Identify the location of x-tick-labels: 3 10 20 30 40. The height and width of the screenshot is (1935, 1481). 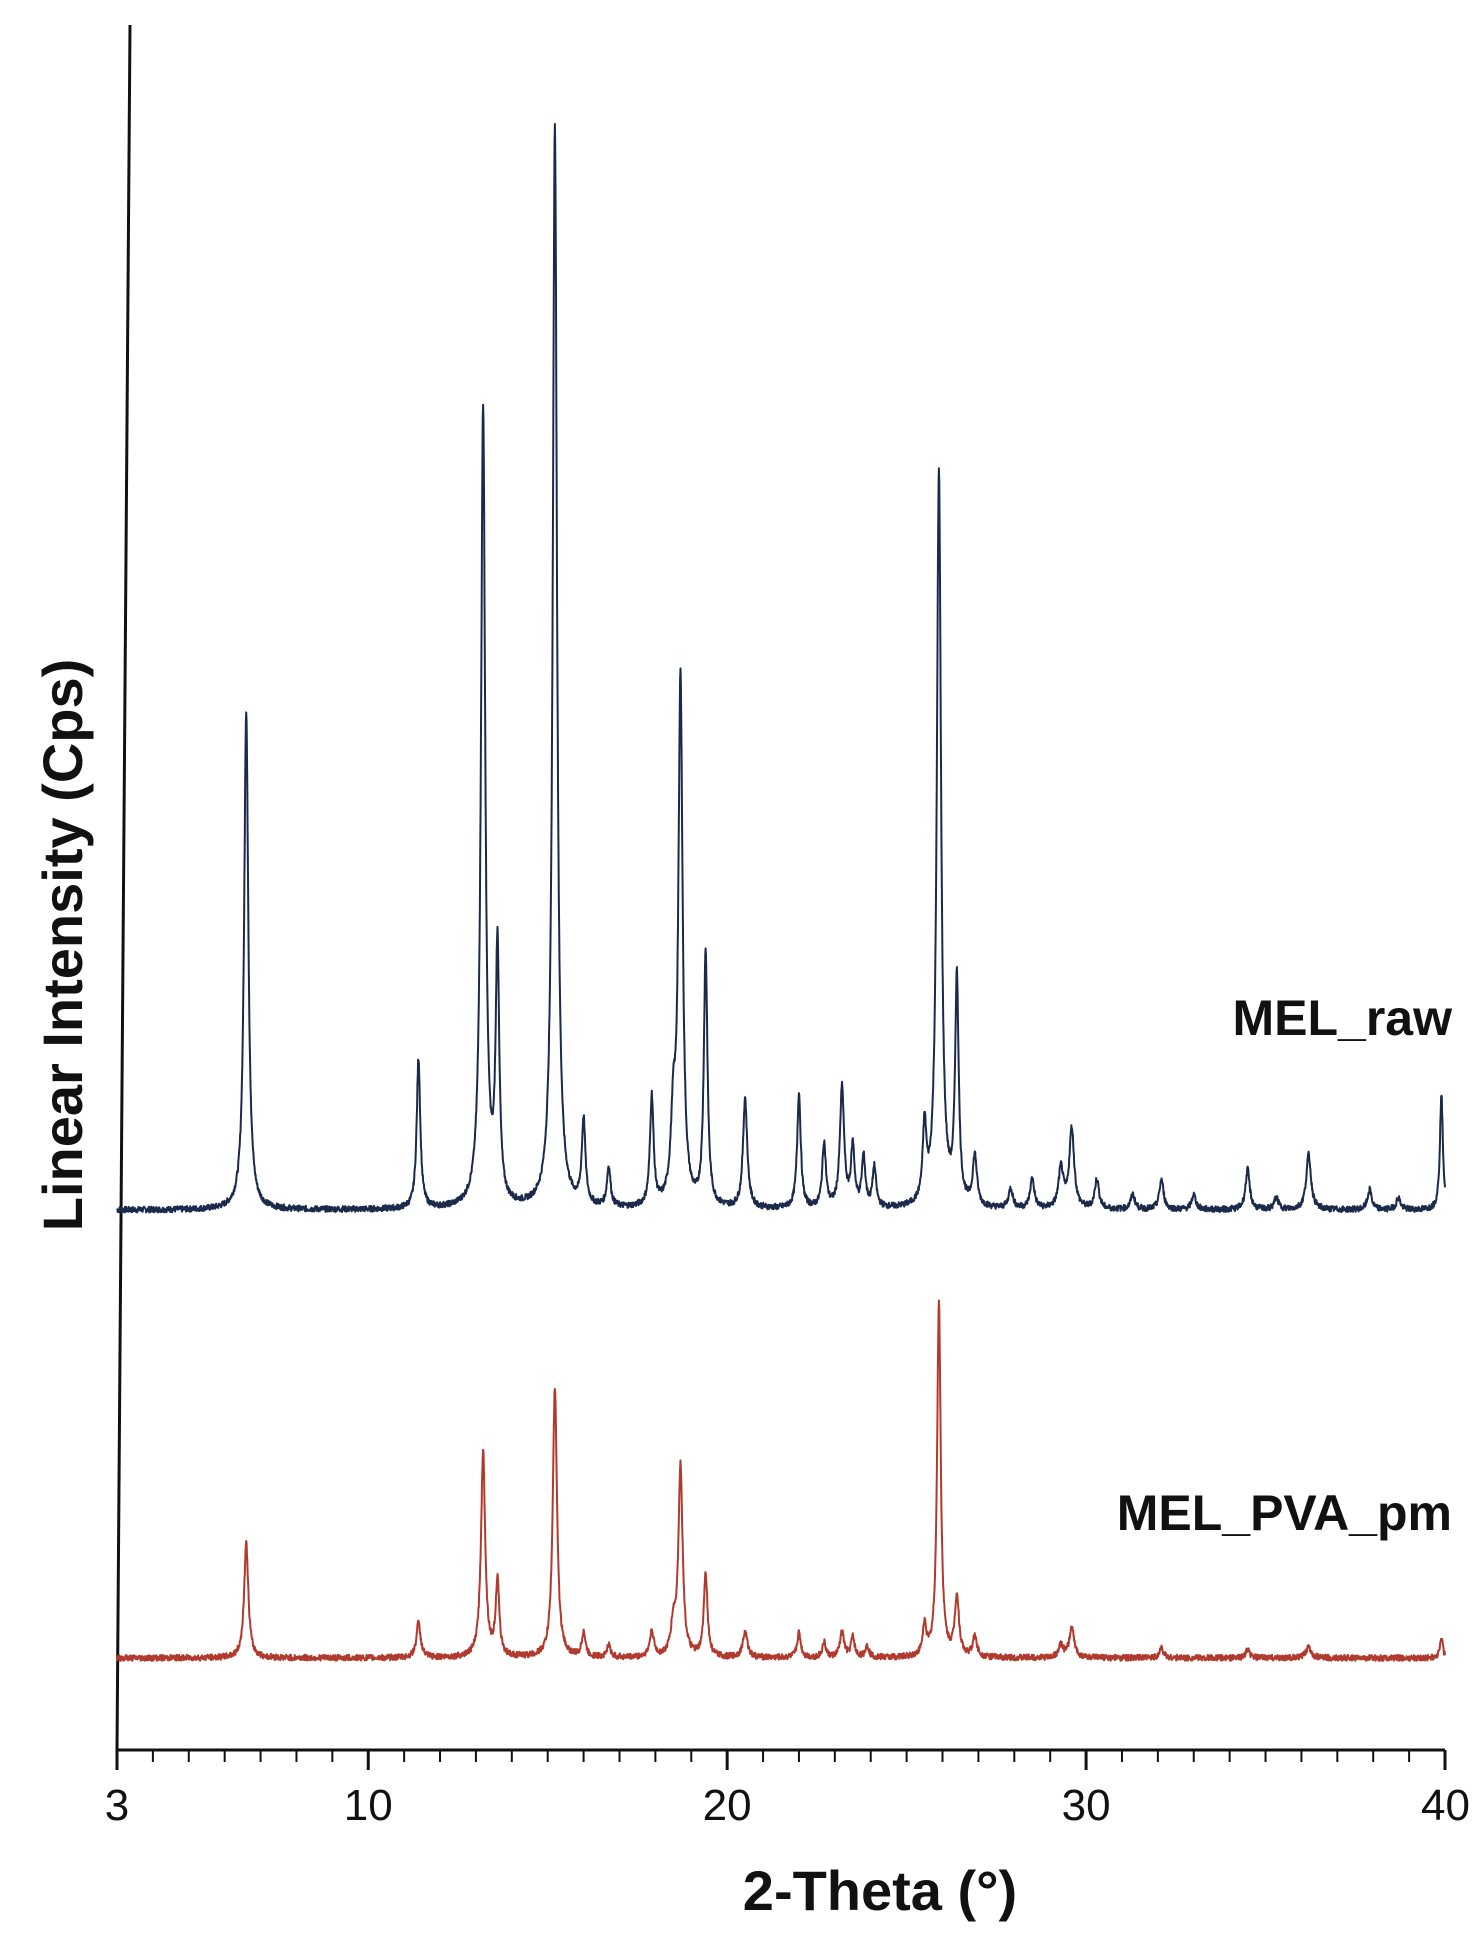
(787, 1805).